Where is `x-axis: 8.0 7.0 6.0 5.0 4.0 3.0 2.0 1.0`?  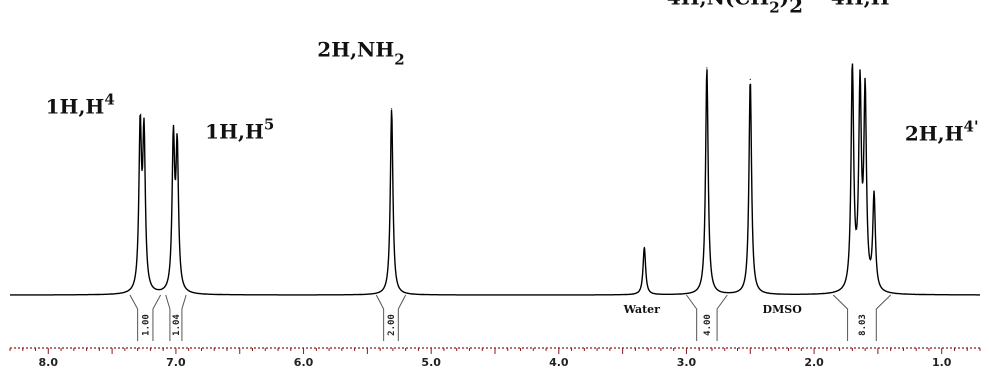
x-axis: 8.0 7.0 6.0 5.0 4.0 3.0 2.0 1.0 is located at coordinates (495, 358).